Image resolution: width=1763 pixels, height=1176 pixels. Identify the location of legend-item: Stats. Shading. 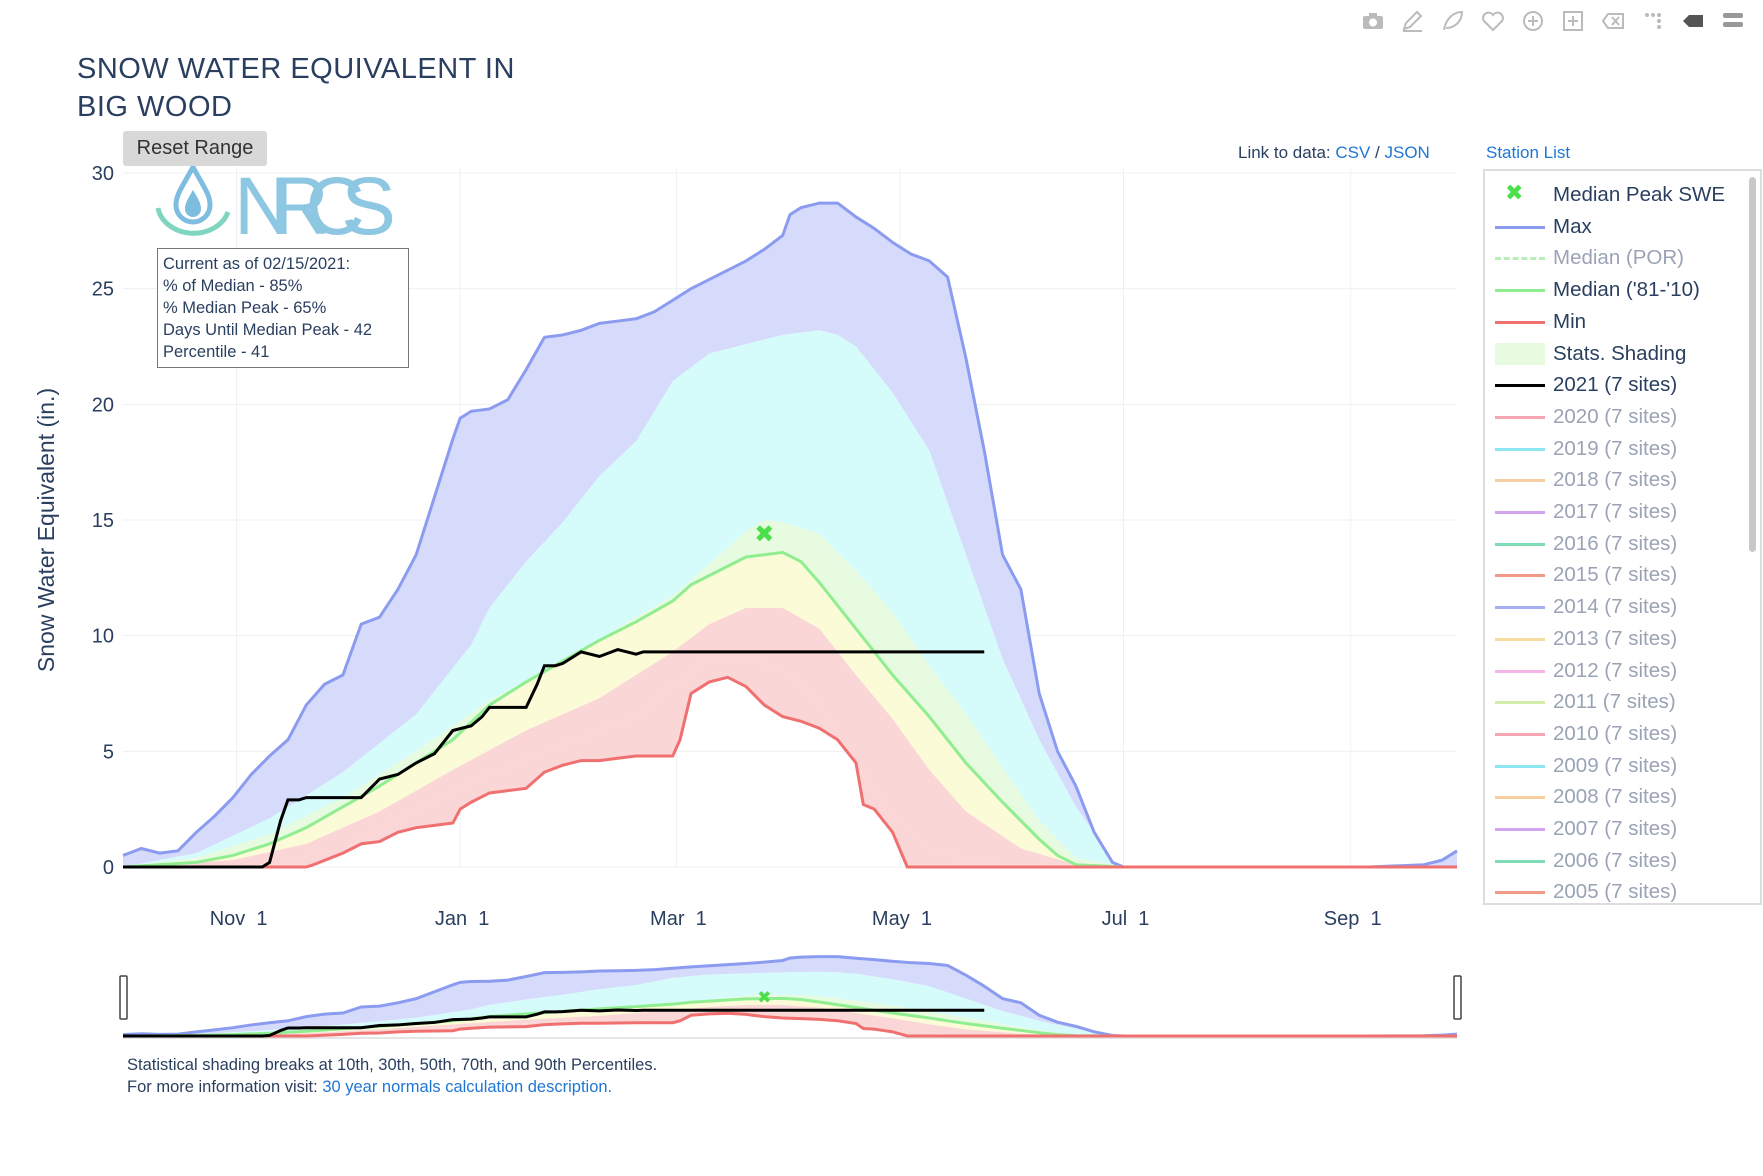
(1585, 354).